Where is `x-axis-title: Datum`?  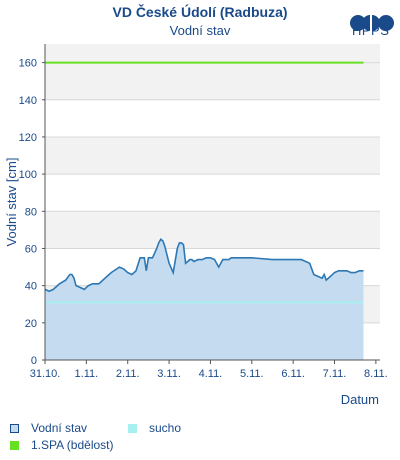 x-axis-title: Datum is located at coordinates (360, 399).